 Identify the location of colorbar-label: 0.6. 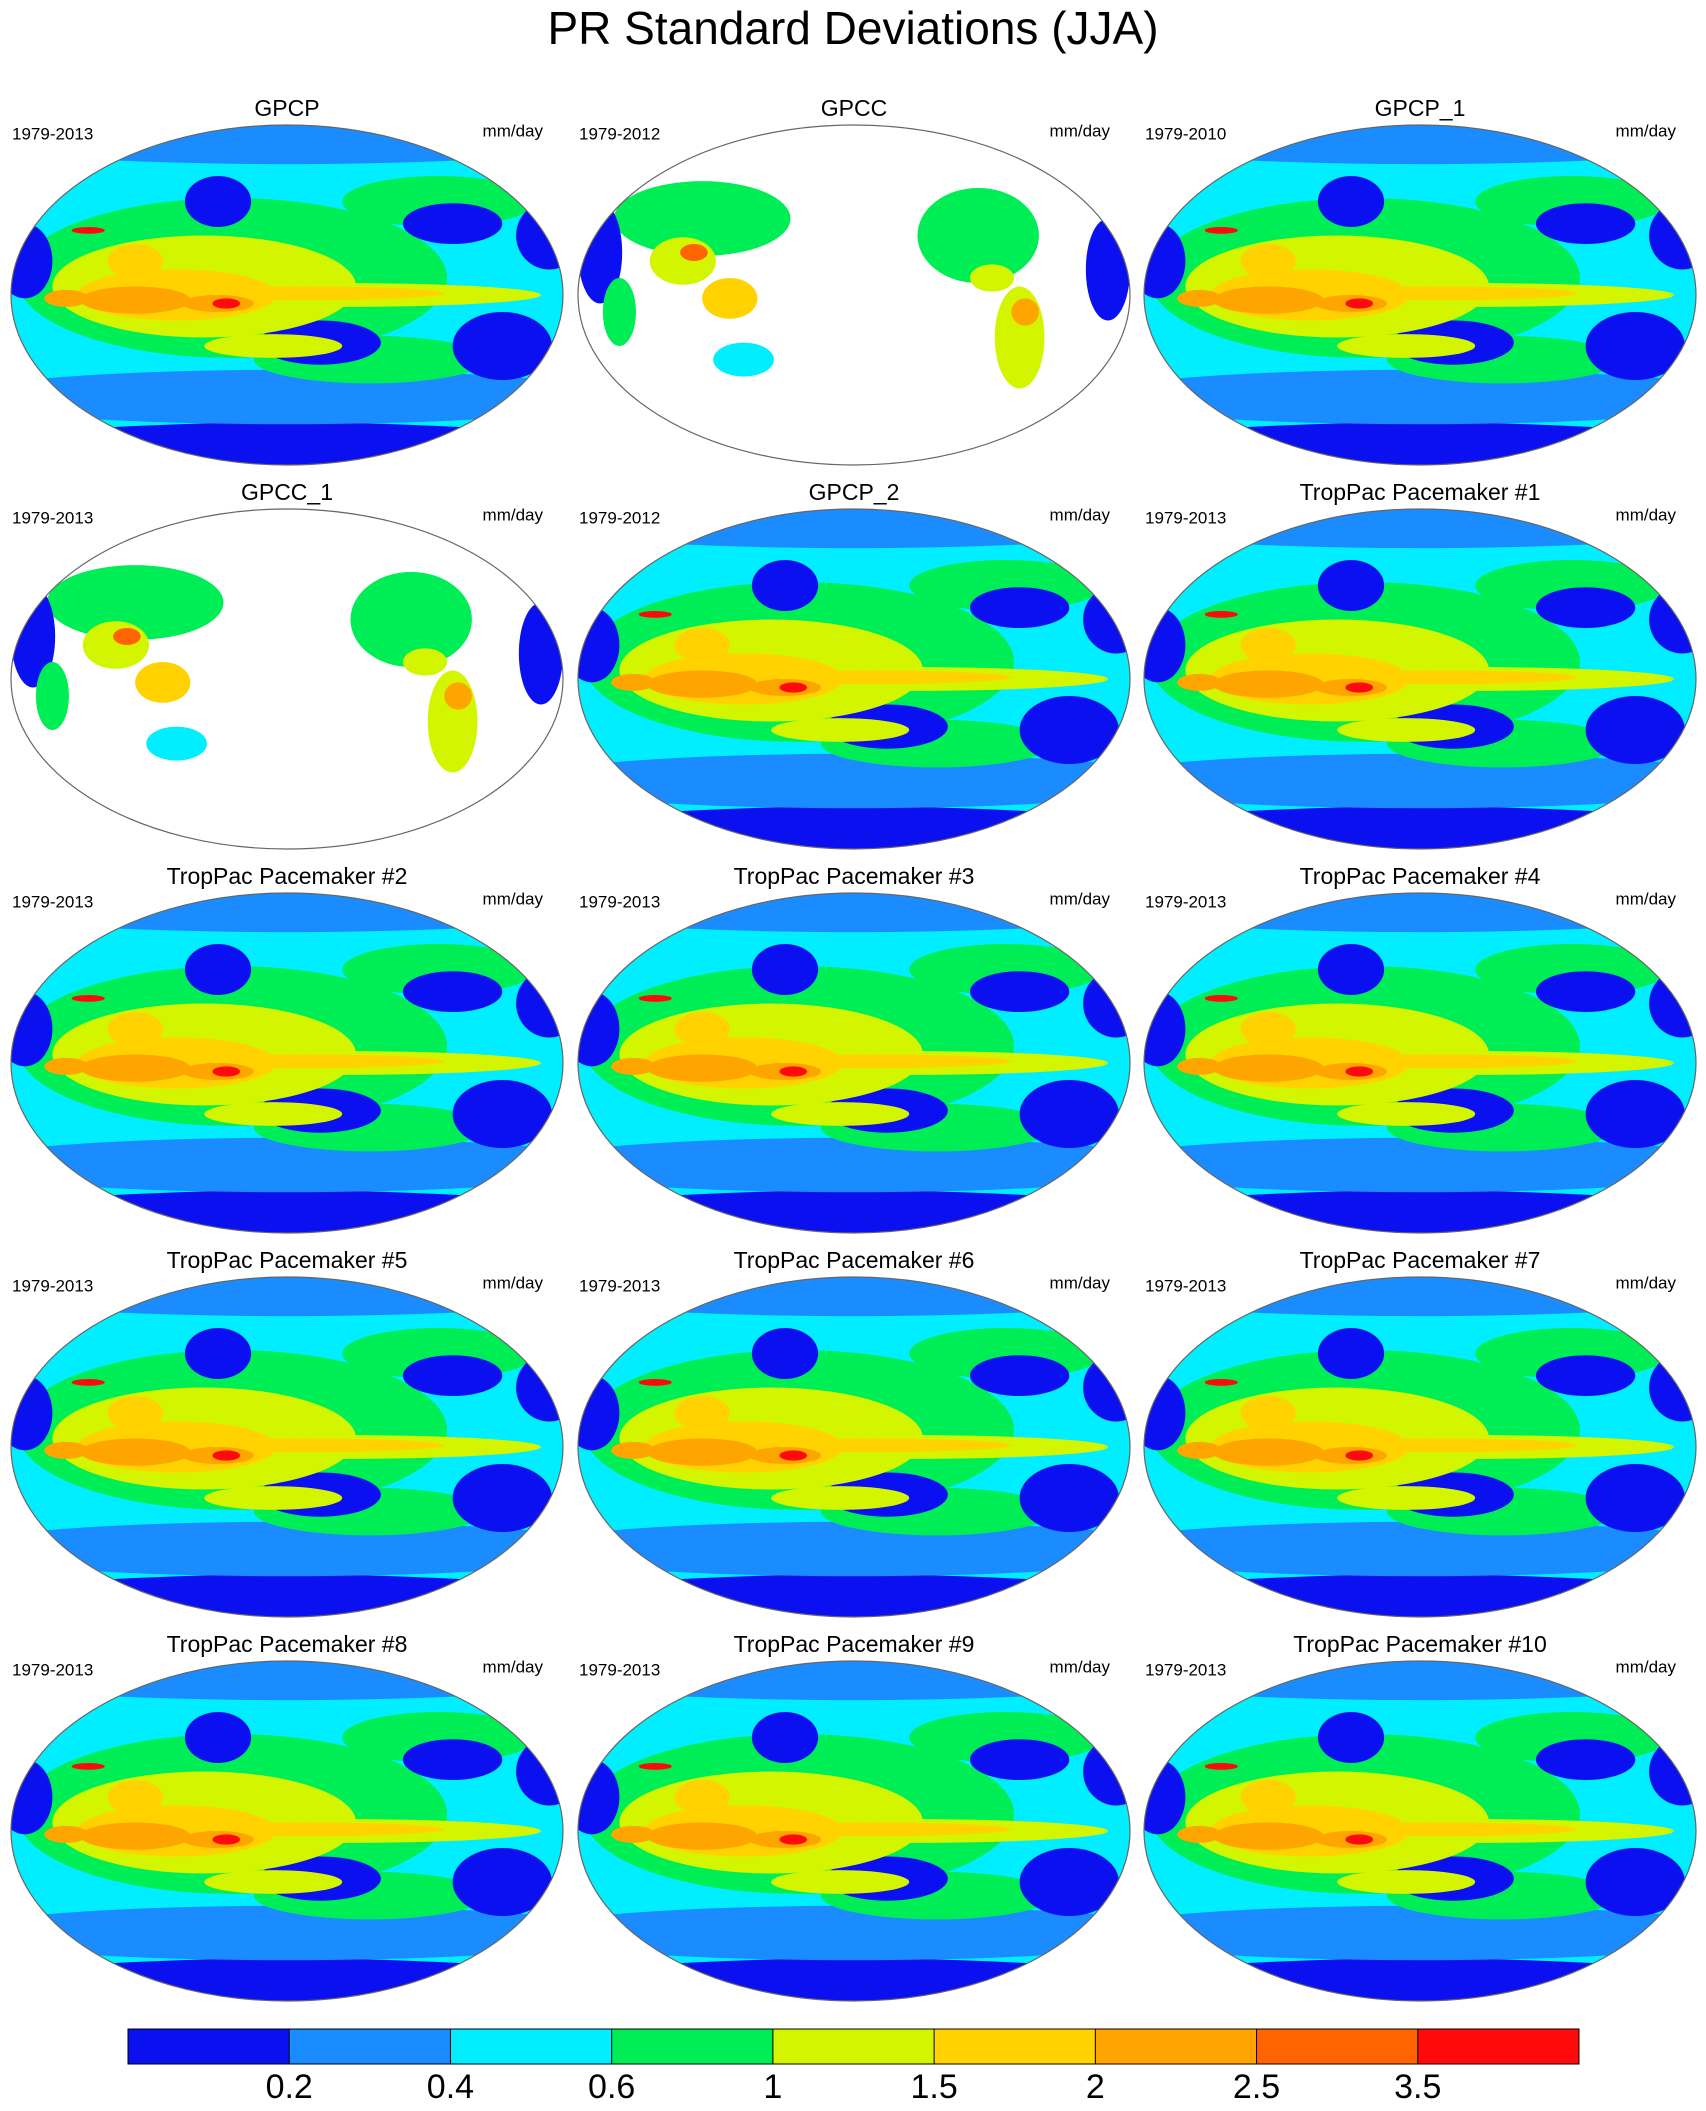
(611, 2087).